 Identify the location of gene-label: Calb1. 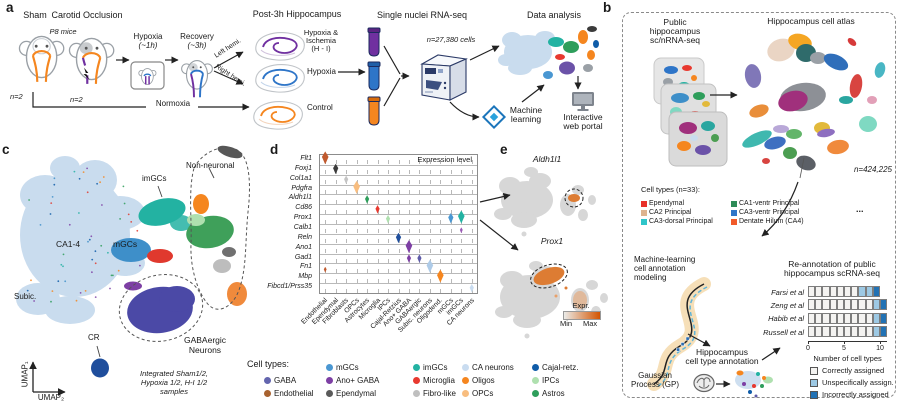
(302, 227).